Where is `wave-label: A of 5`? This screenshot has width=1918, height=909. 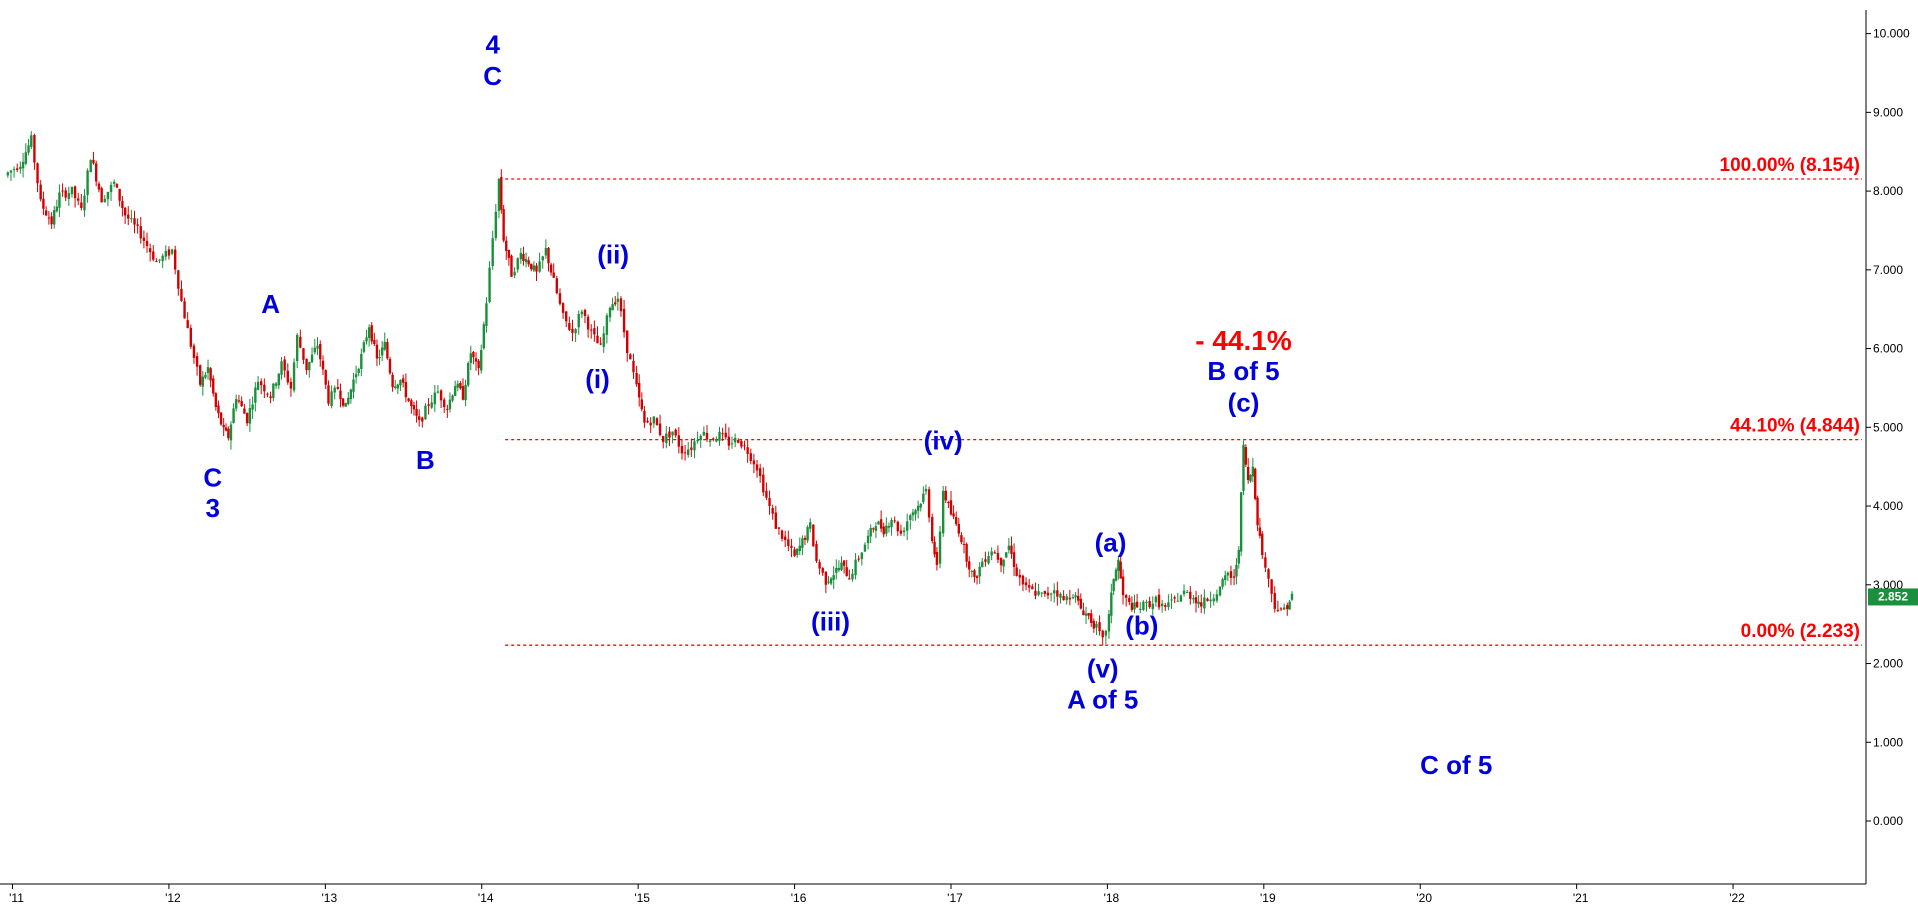
wave-label: A of 5 is located at coordinates (1102, 699).